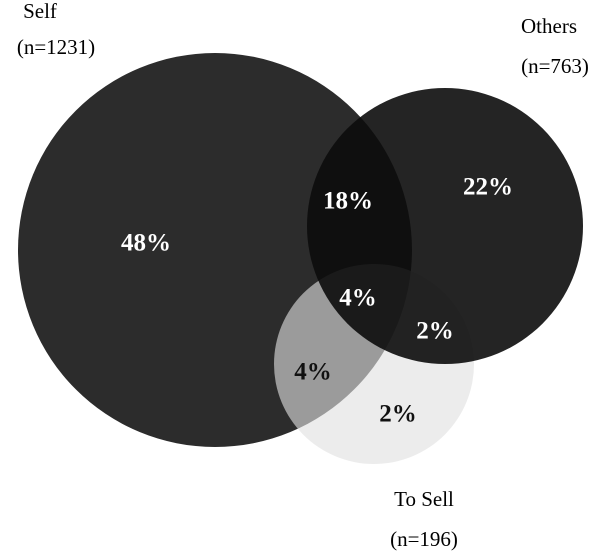  Describe the element at coordinates (40, 11) in the screenshot. I see `set-label: Self` at that location.